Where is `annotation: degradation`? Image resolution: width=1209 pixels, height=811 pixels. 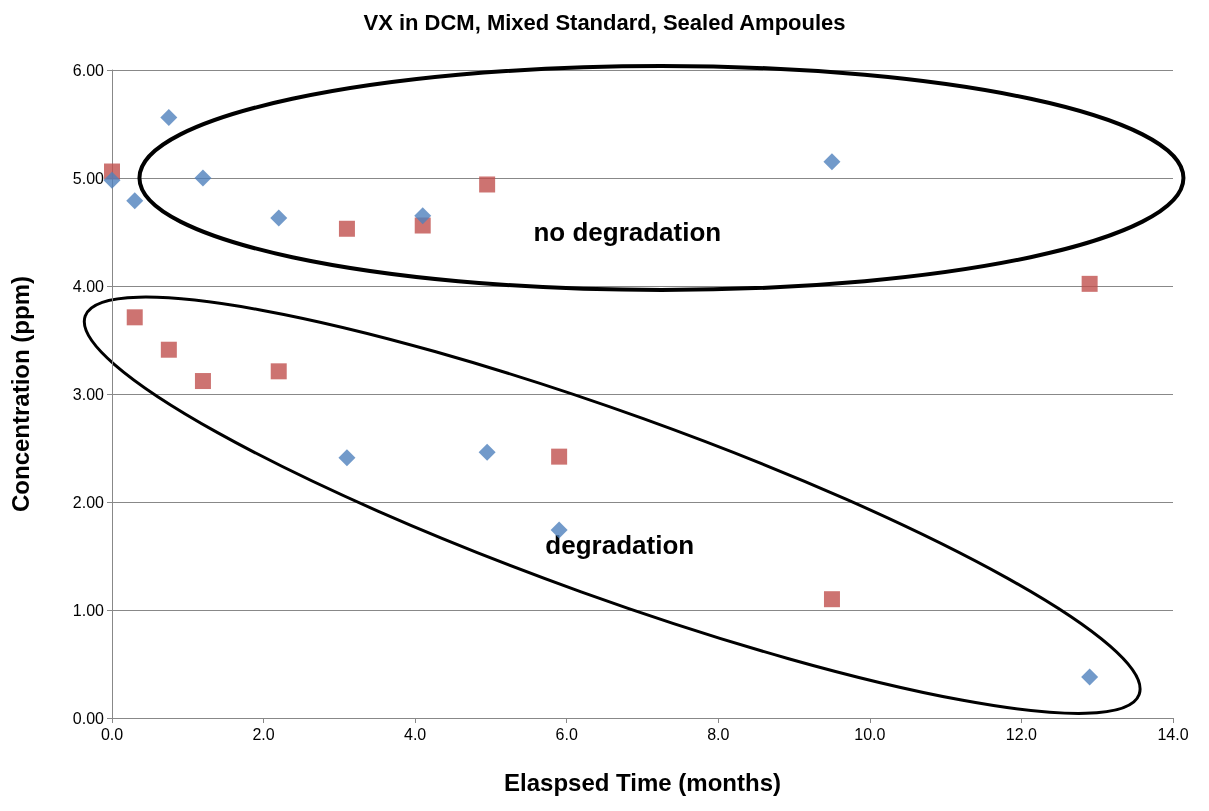
annotation: degradation is located at coordinates (620, 545).